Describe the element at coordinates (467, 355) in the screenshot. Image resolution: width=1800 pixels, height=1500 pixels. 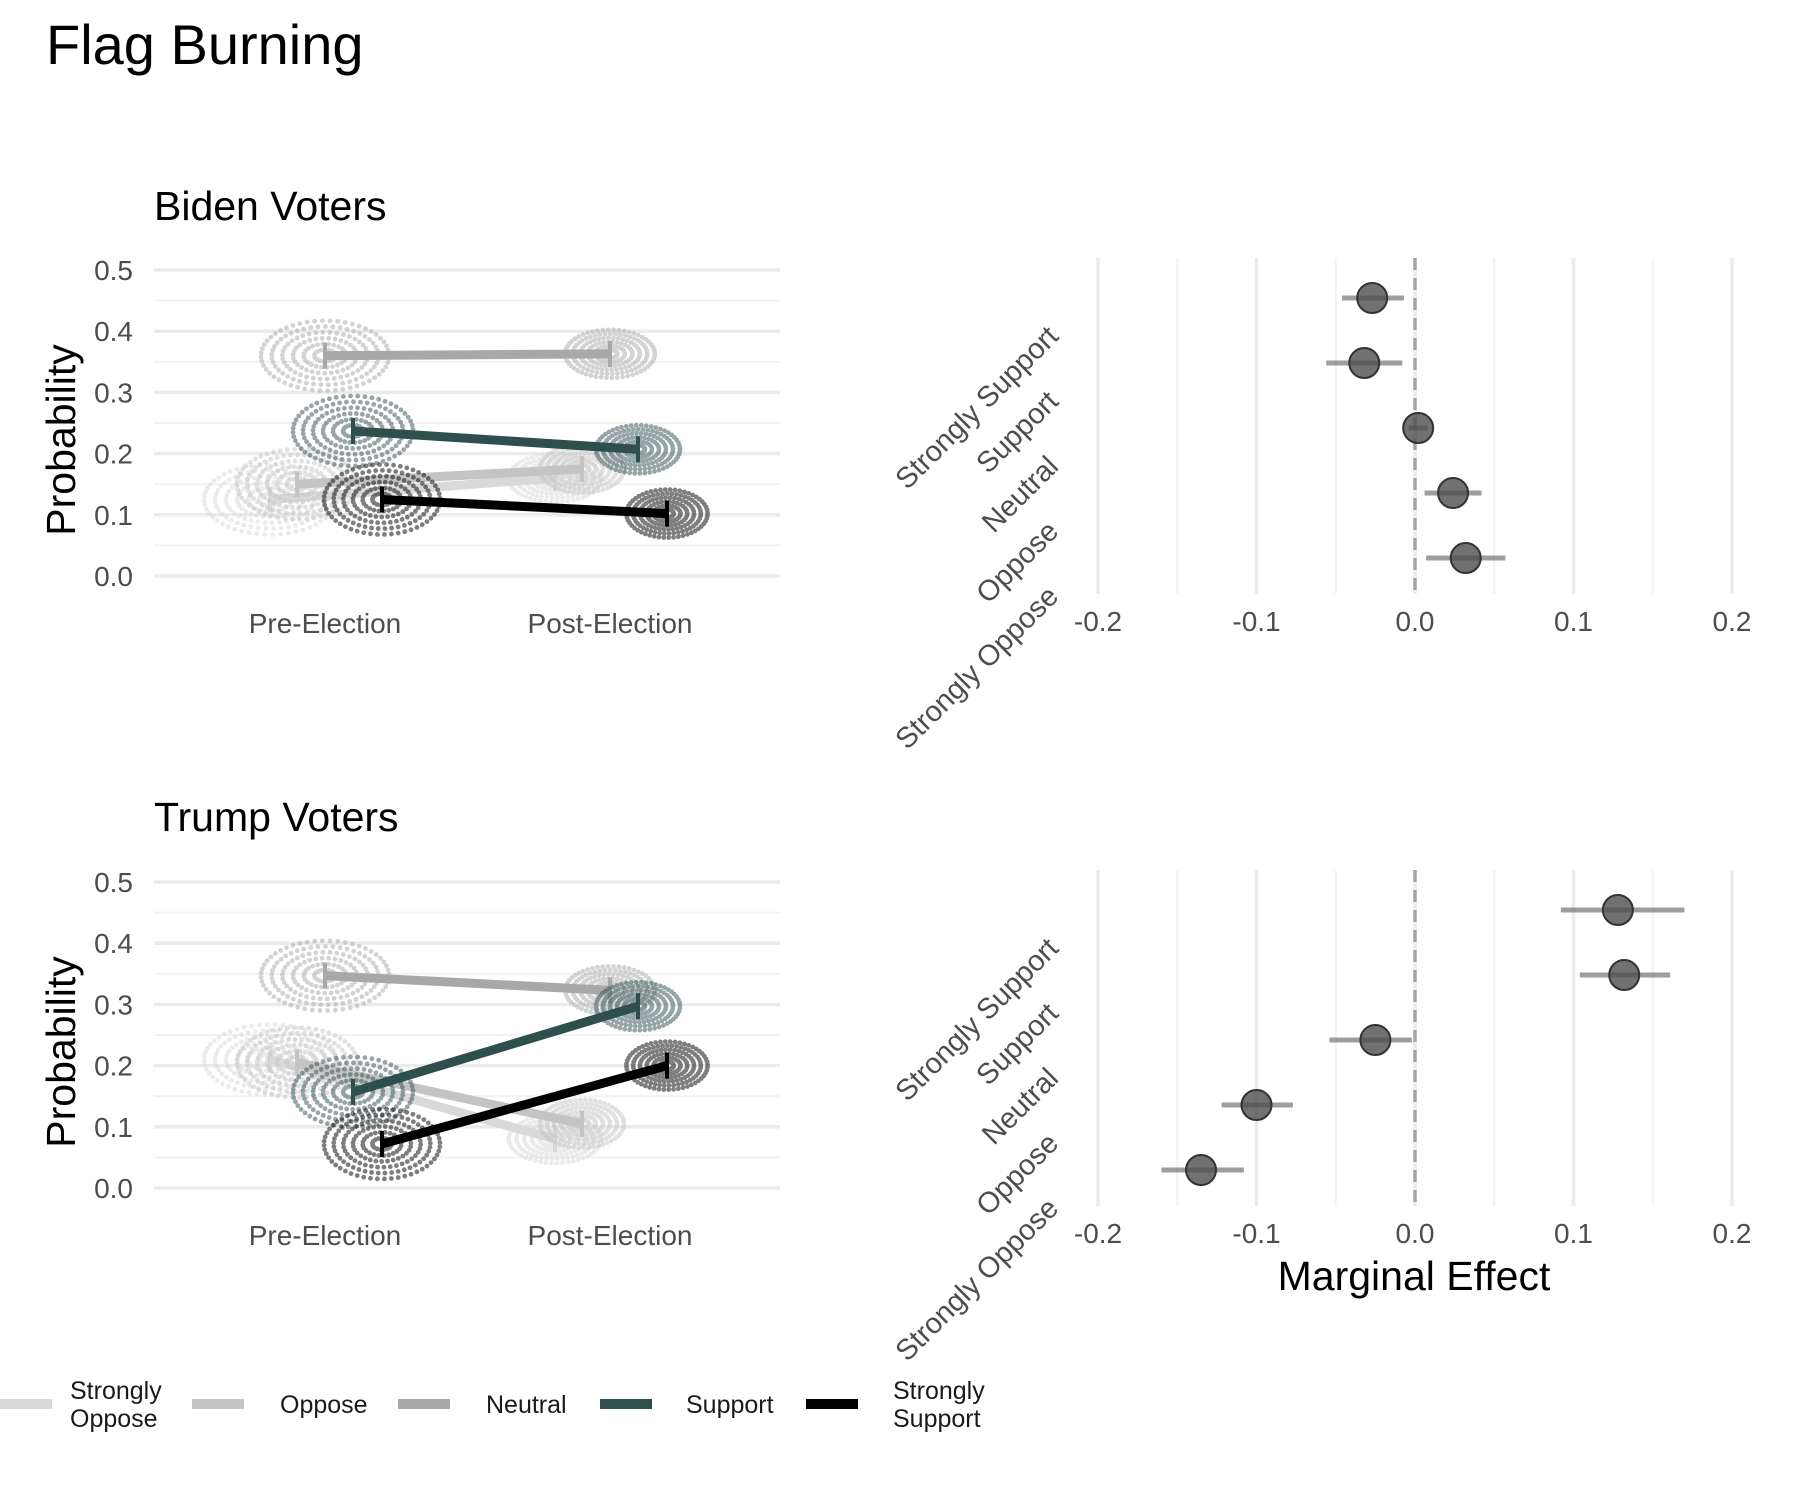
I see `series-line-neutral` at that location.